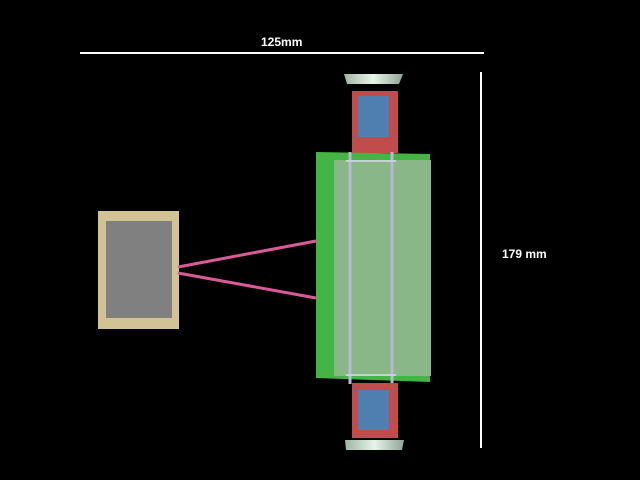  Describe the element at coordinates (282, 42) in the screenshot. I see `width-dimension-label: 125mm` at that location.